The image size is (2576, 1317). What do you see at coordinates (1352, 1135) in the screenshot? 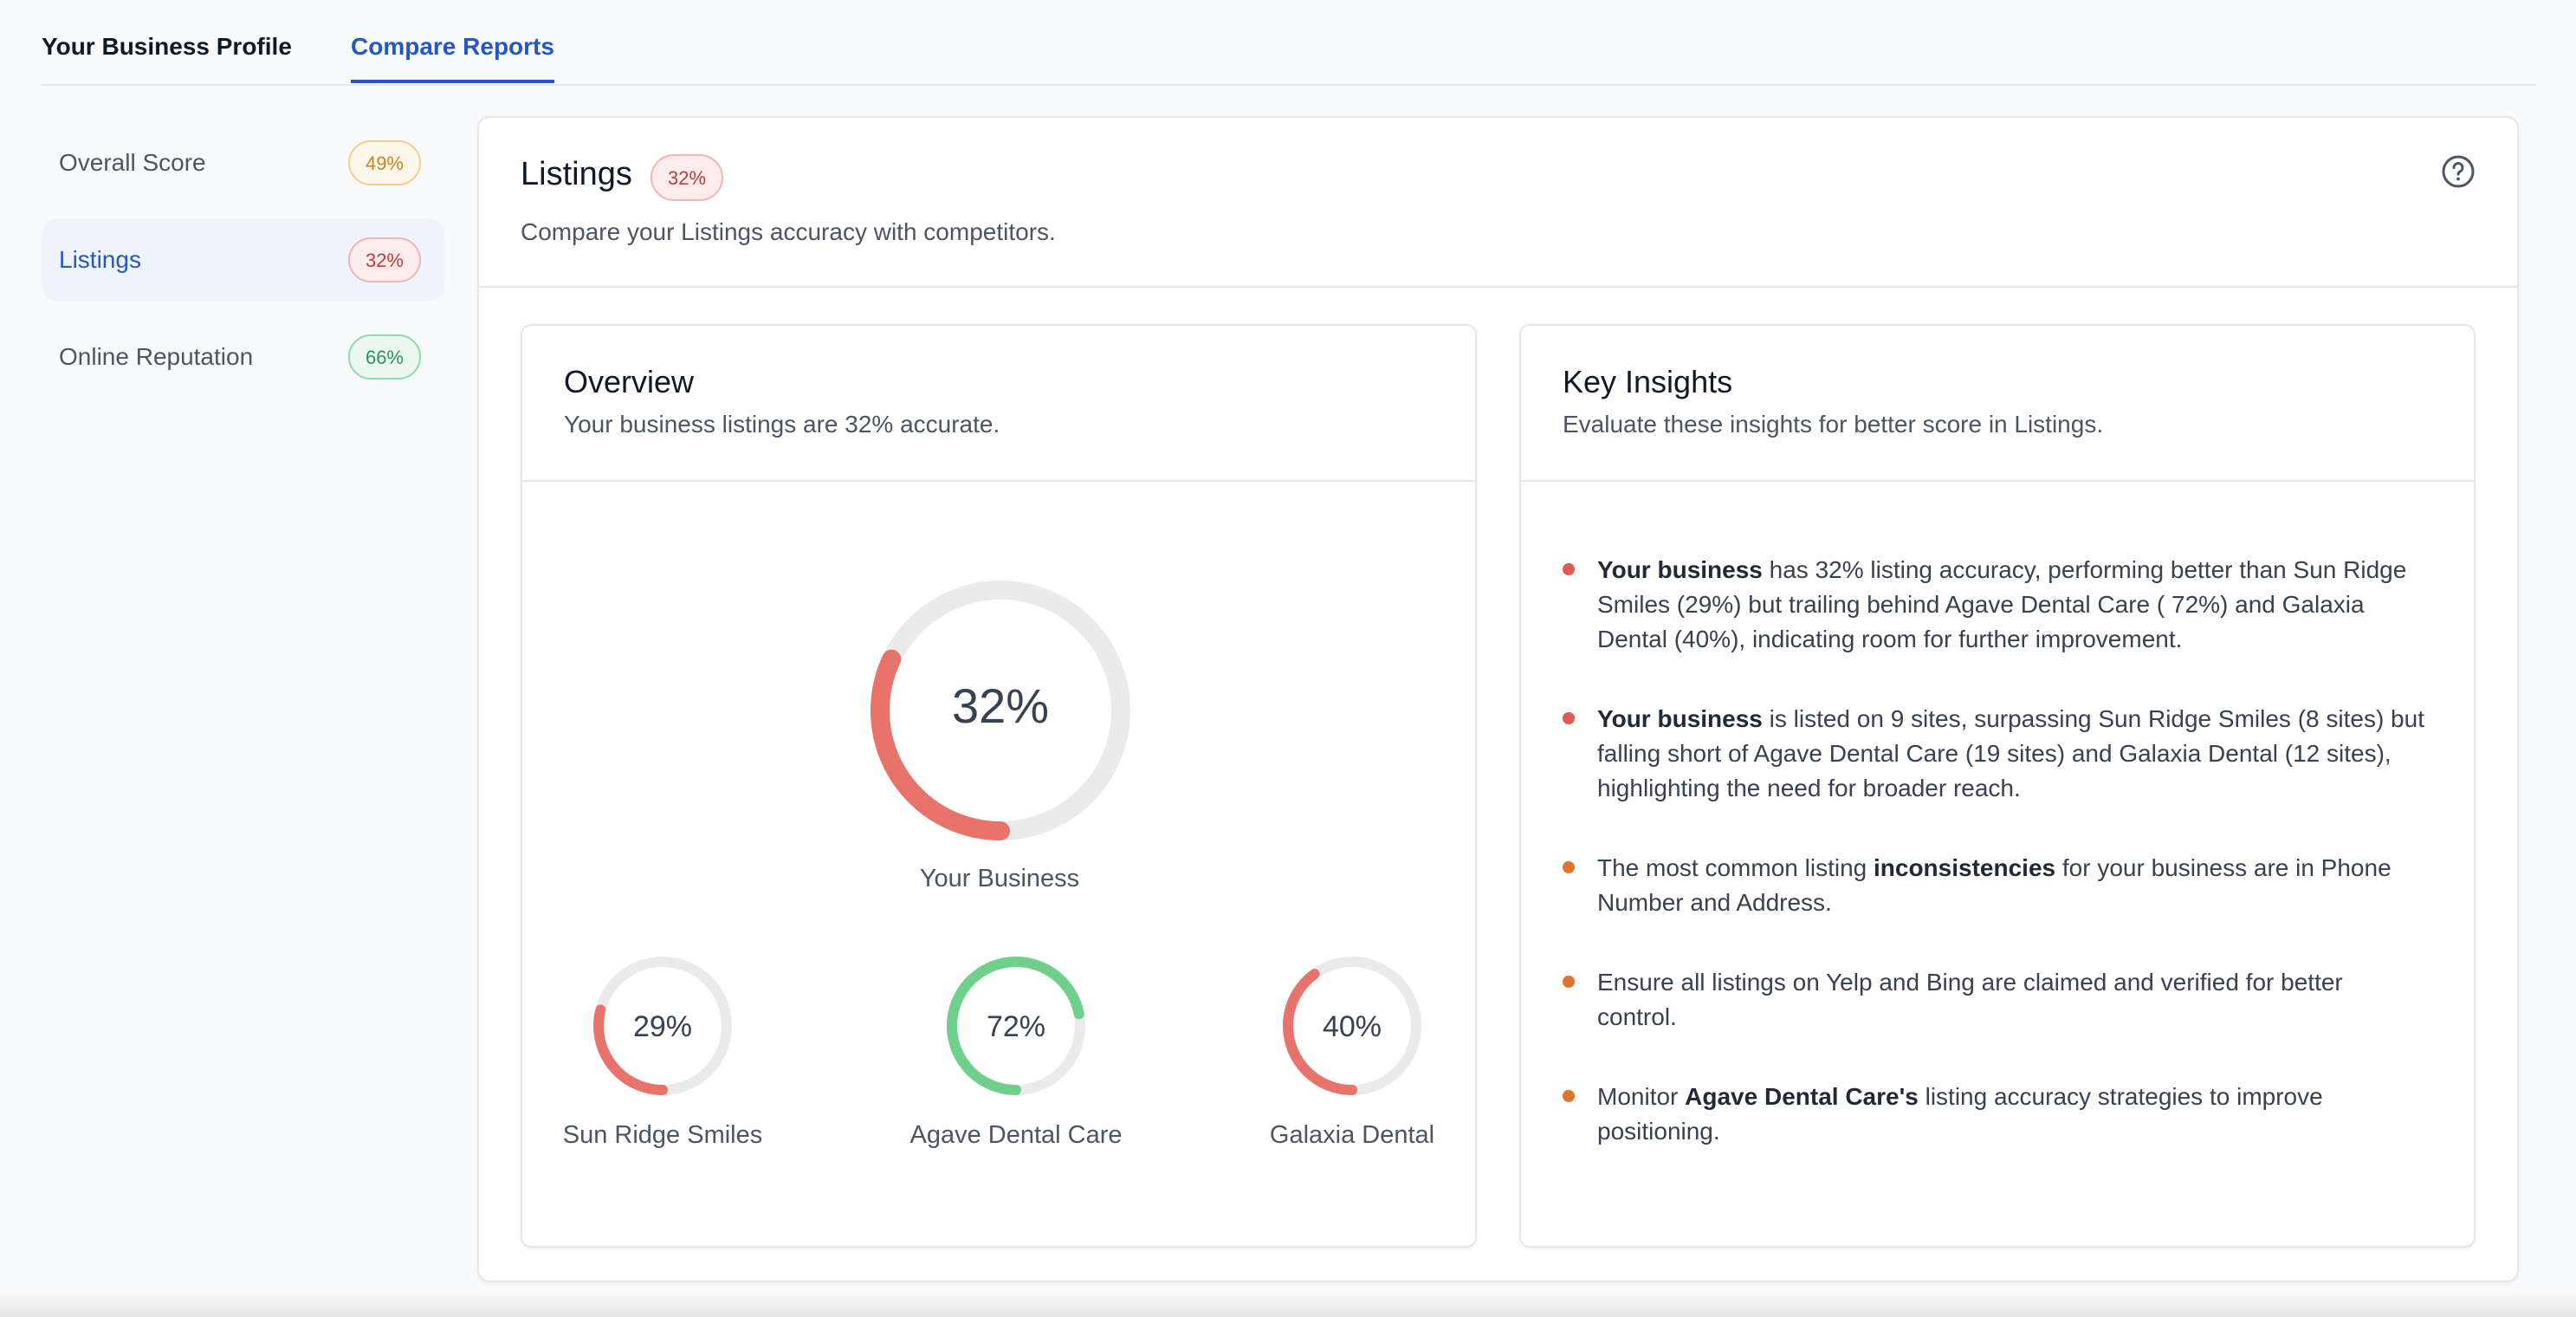
I see `donut-label-galaxia-dental: Galaxia Dental` at bounding box center [1352, 1135].